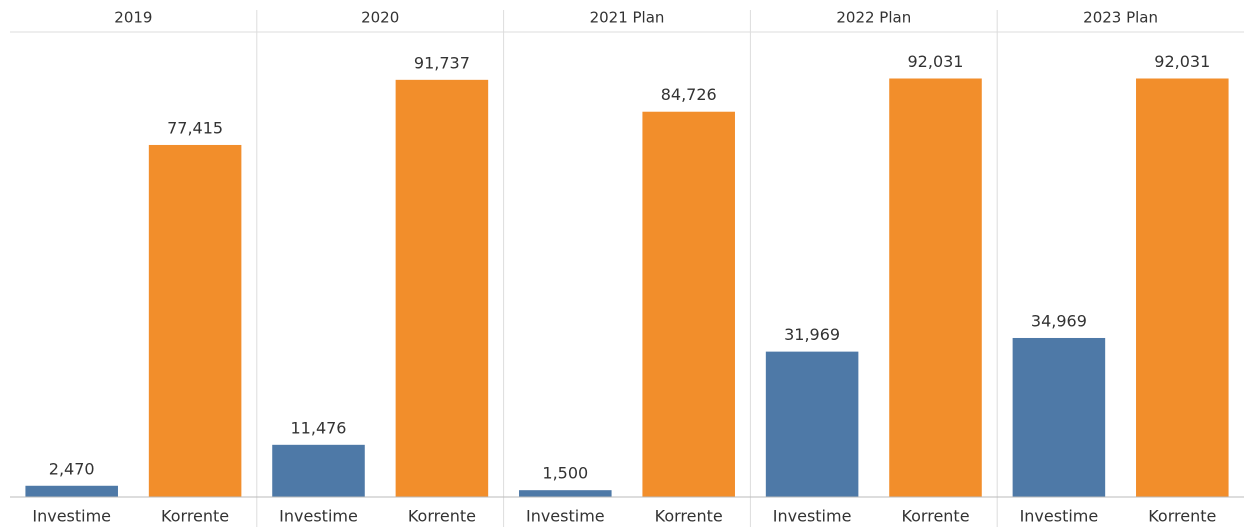  I want to click on panel-header: 2019, so click(133, 18).